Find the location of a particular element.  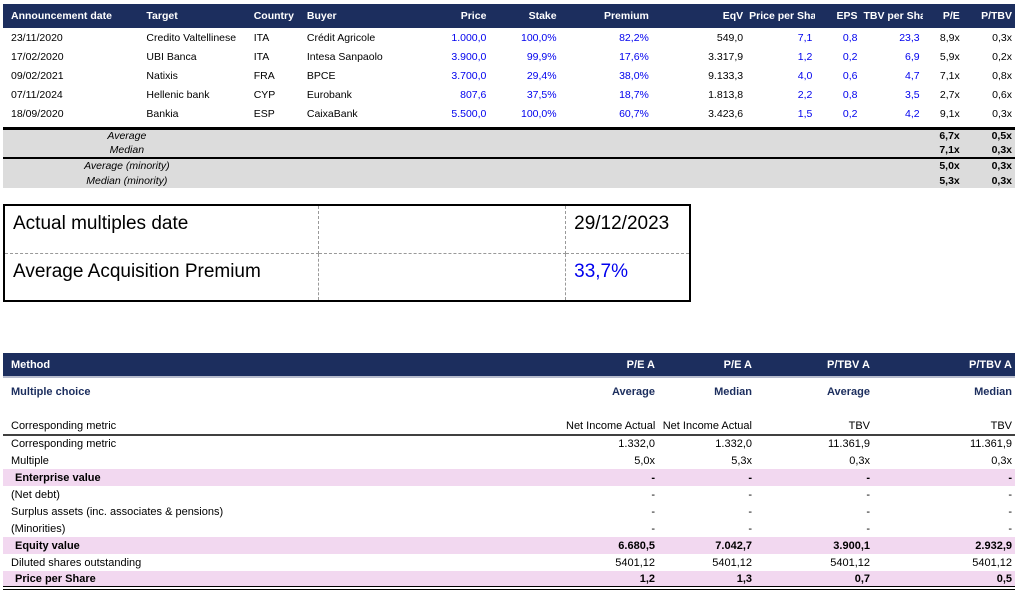

cell-date: 07/11/2024 is located at coordinates (37, 94).